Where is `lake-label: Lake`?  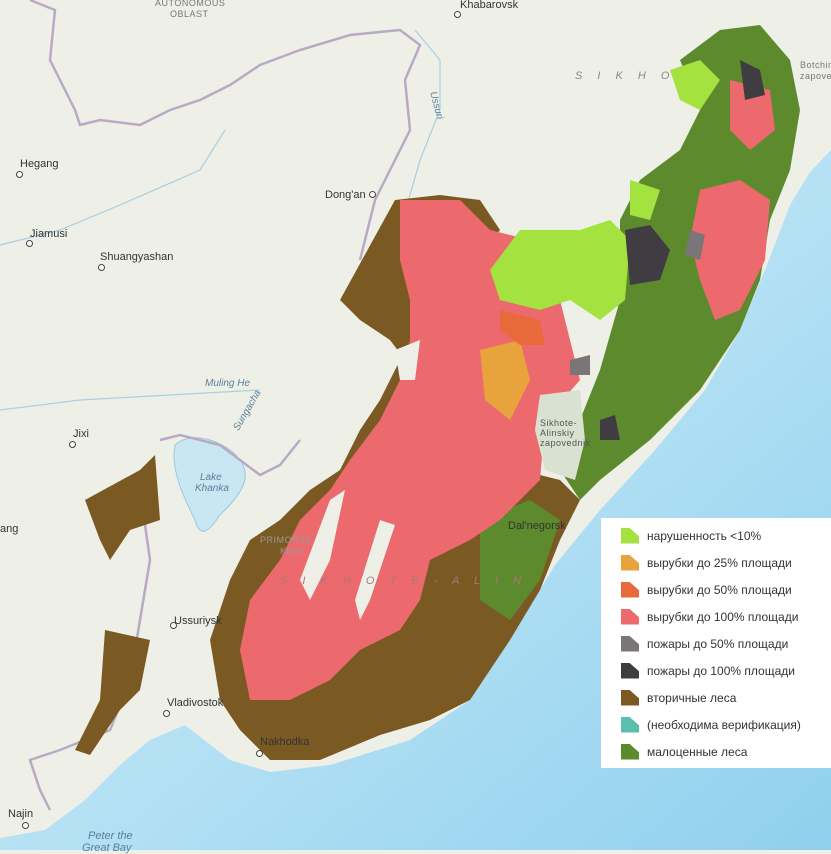
lake-label: Lake is located at coordinates (211, 477).